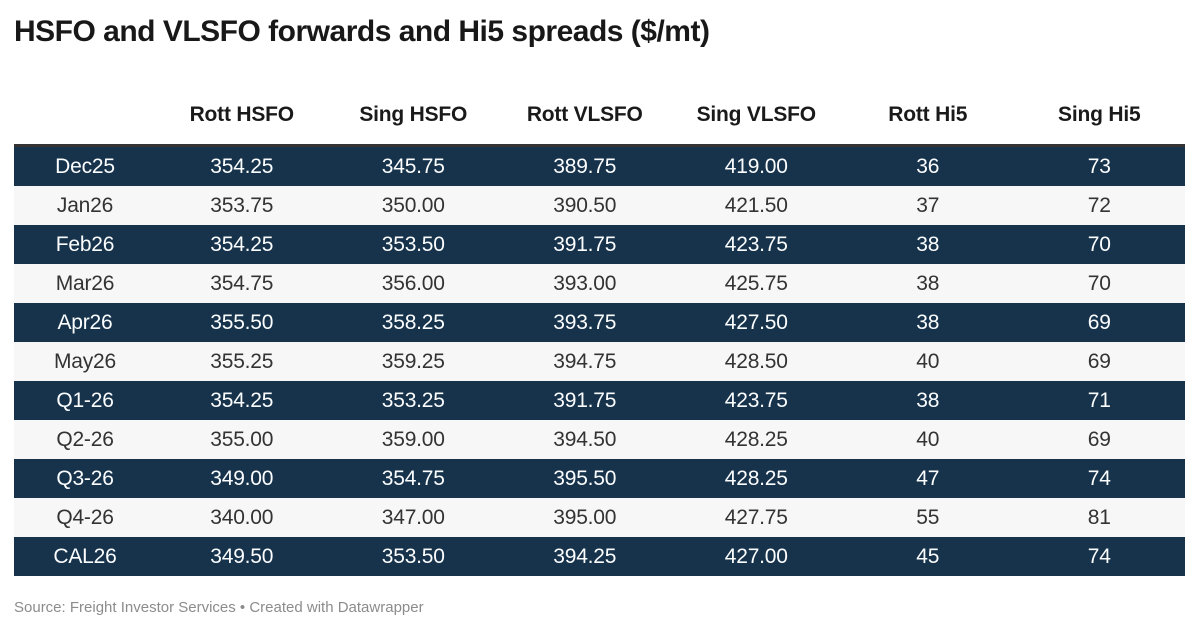  I want to click on value-cell: 37, so click(928, 205).